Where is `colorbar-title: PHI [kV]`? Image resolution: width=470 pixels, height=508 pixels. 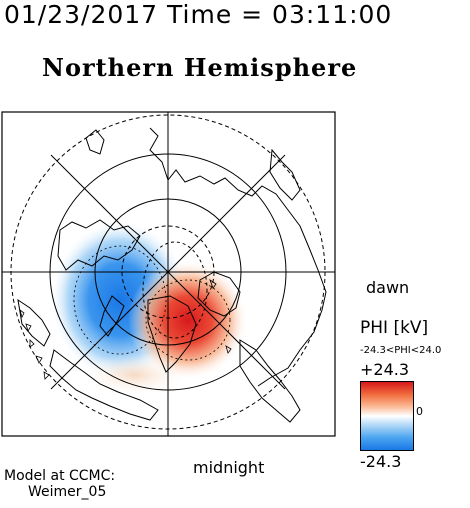
colorbar-title: PHI [kV] is located at coordinates (394, 328).